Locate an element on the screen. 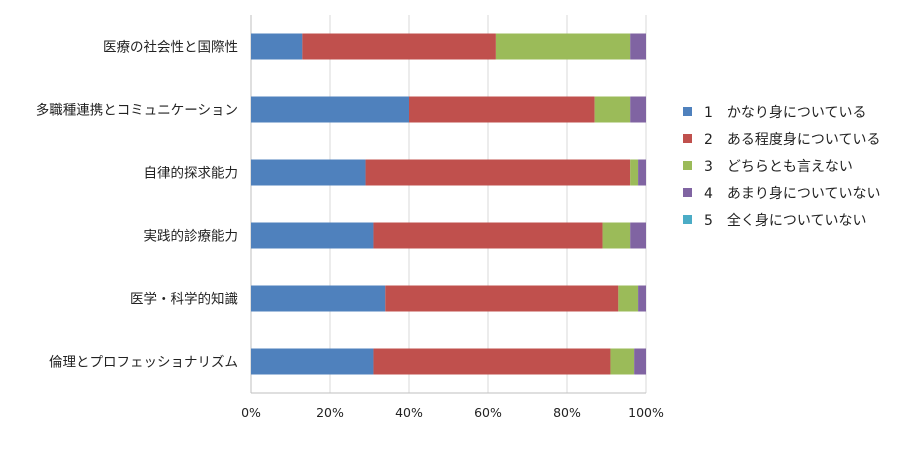 This screenshot has height=459, width=900. x-tick-label: 20% is located at coordinates (330, 412).